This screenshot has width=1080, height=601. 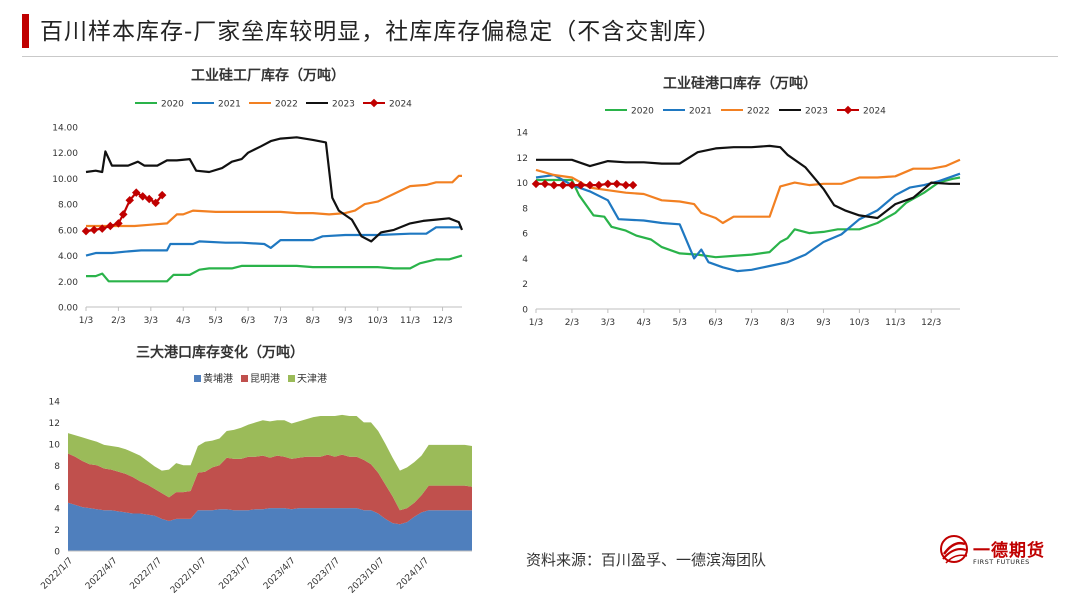 I want to click on y-tick-label: 14, so click(x=55, y=403).